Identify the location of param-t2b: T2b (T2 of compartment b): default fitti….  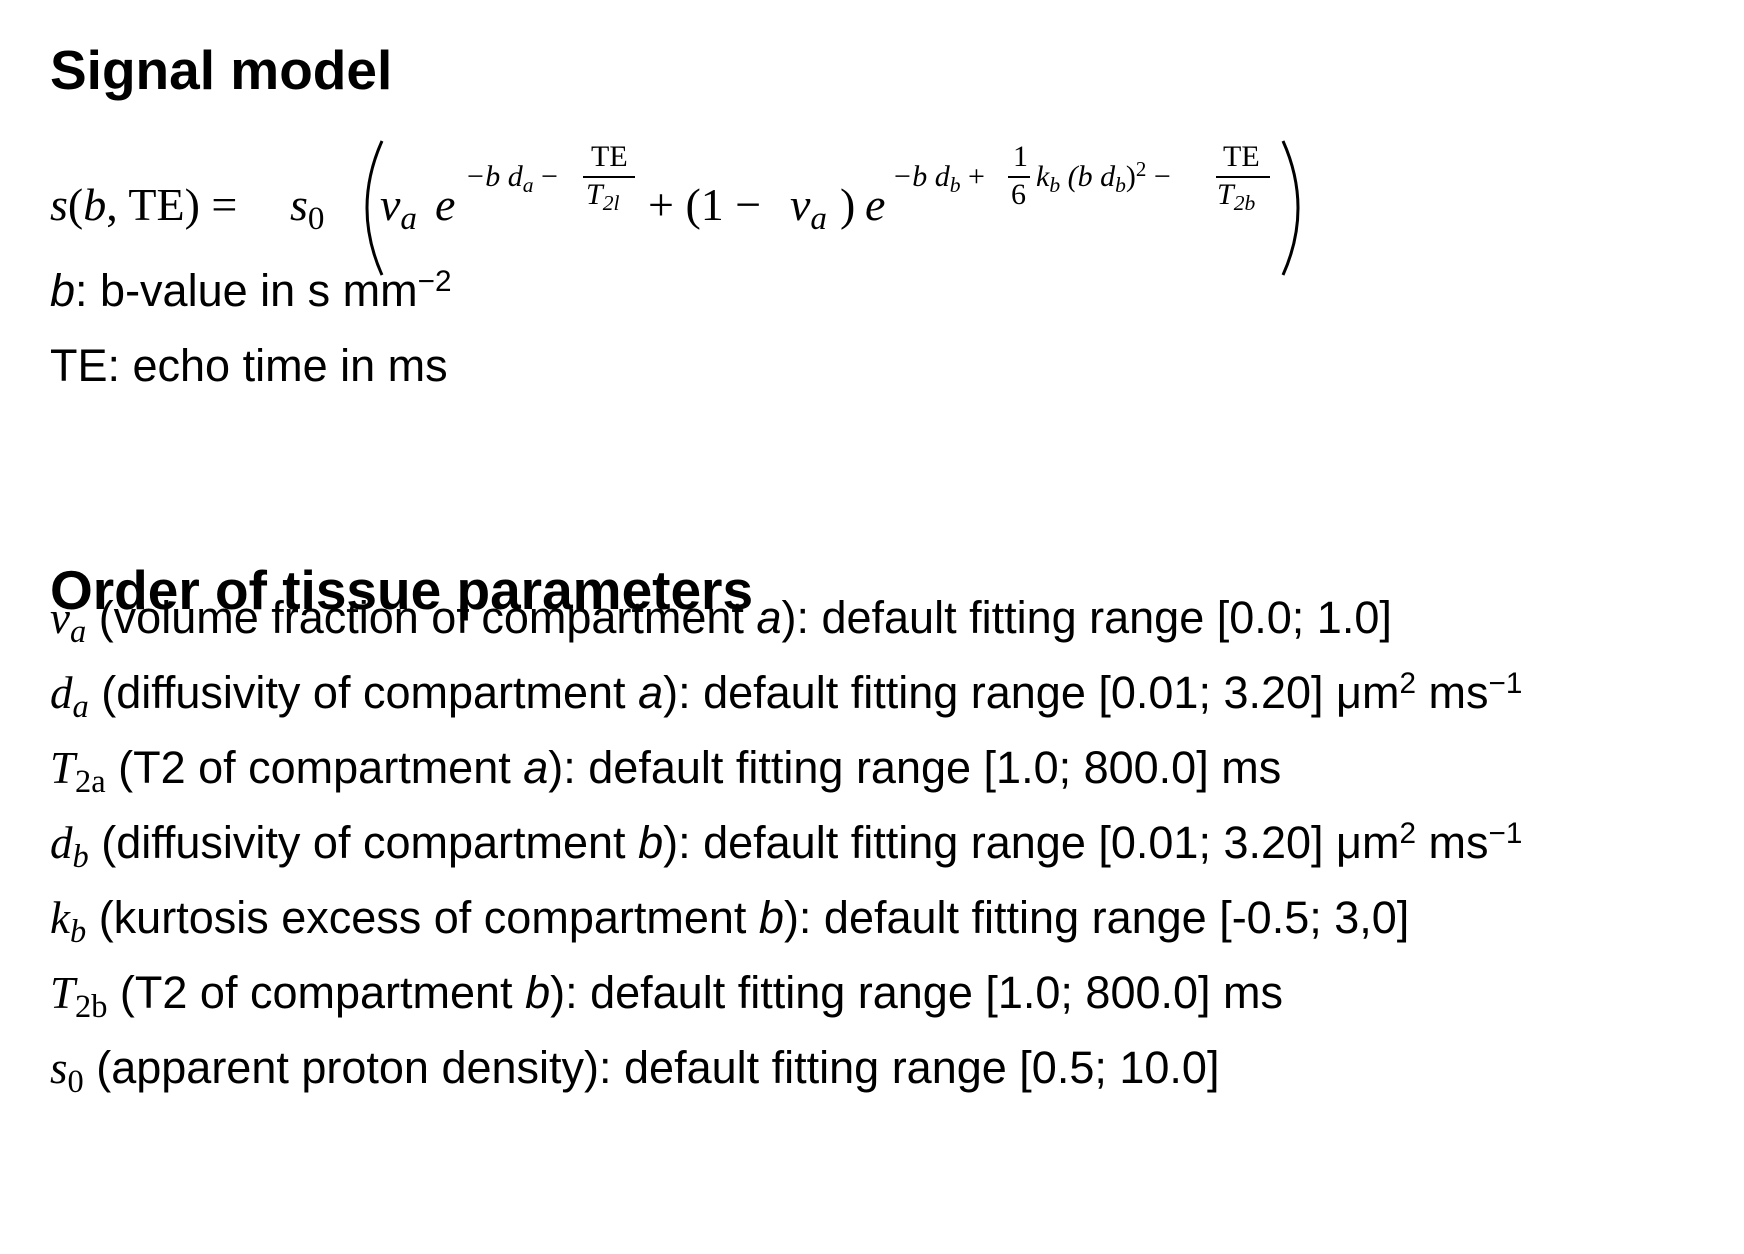
(667, 996).